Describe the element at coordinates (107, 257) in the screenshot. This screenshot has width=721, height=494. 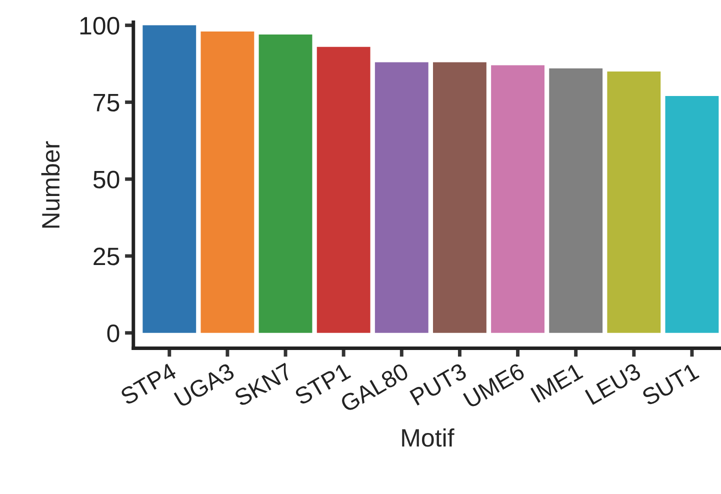
I see `y-tick-label: 25` at that location.